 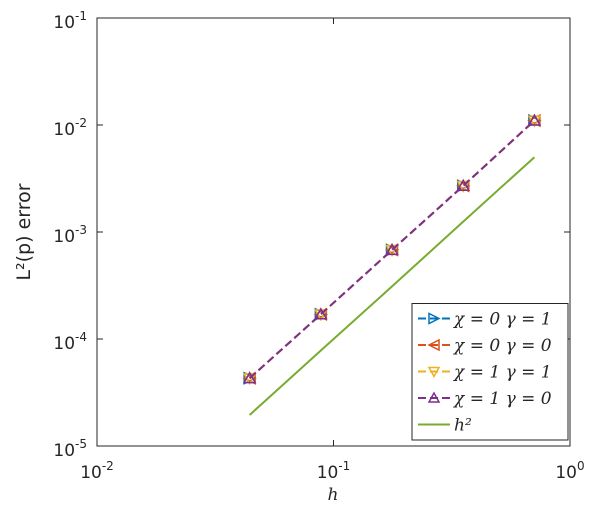 What do you see at coordinates (81, 230) in the screenshot?
I see `y-tick-label-exponent: -3` at bounding box center [81, 230].